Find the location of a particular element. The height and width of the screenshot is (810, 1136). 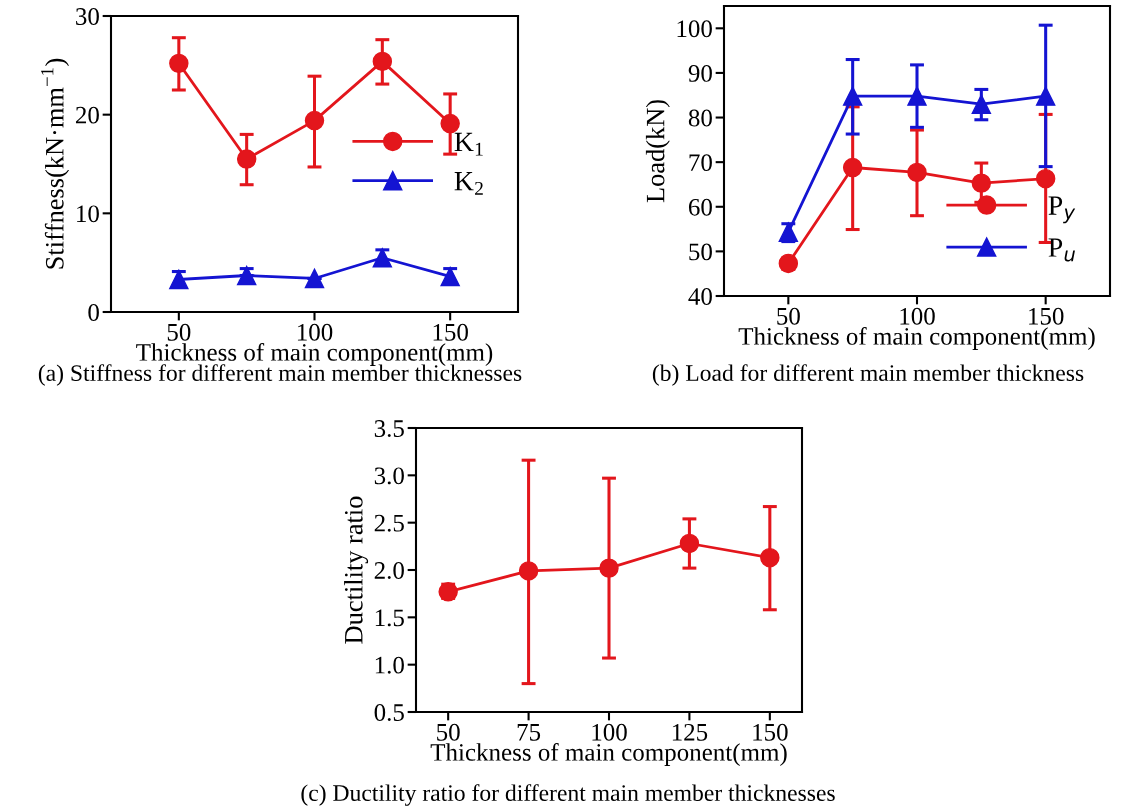

y-tick-label: 1.5 is located at coordinates (389, 618).